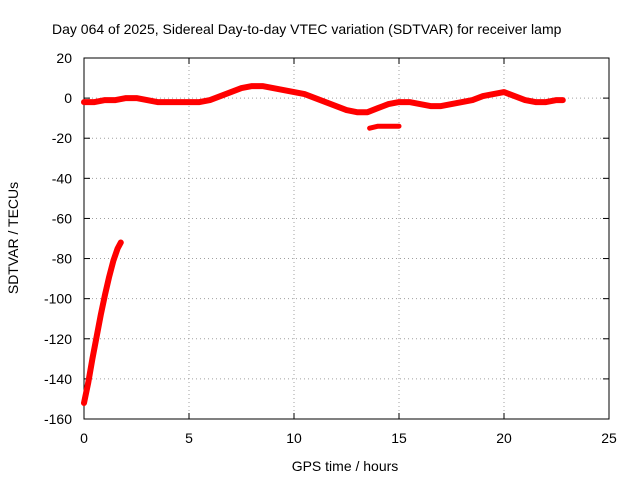 Image resolution: width=640 pixels, height=480 pixels. Describe the element at coordinates (294, 438) in the screenshot. I see `x-tick-label: 10` at that location.